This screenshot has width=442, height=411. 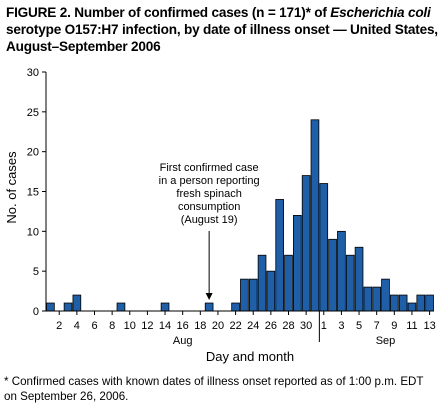 What do you see at coordinates (386, 341) in the screenshot?
I see `month-label-sep: Sep` at bounding box center [386, 341].